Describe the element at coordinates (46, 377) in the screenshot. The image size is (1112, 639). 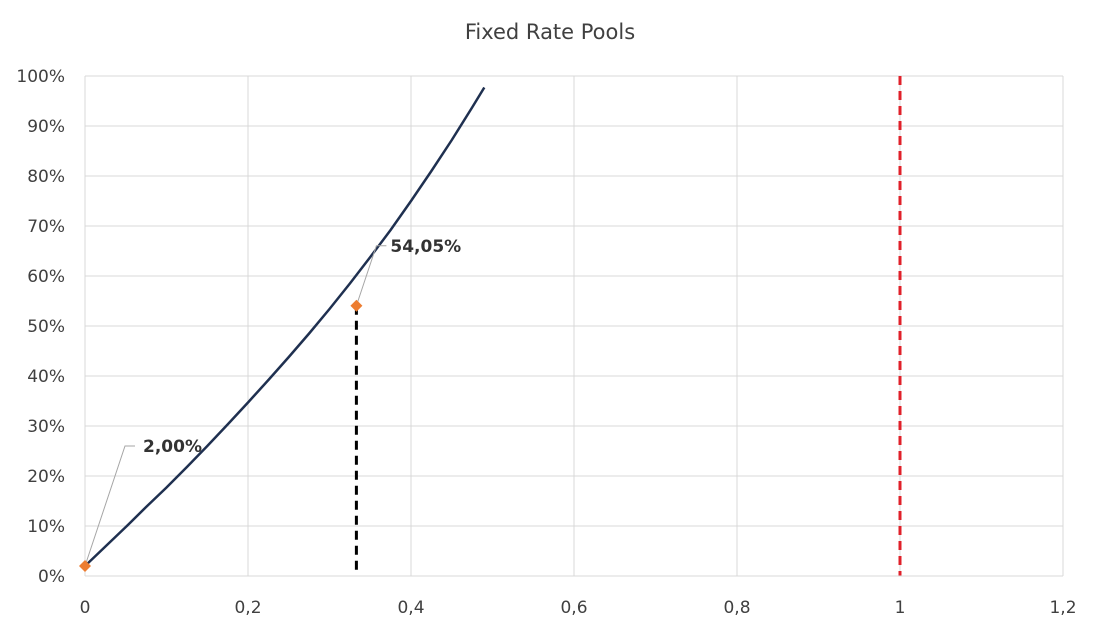
I see `y-tick-label: 40%` at that location.